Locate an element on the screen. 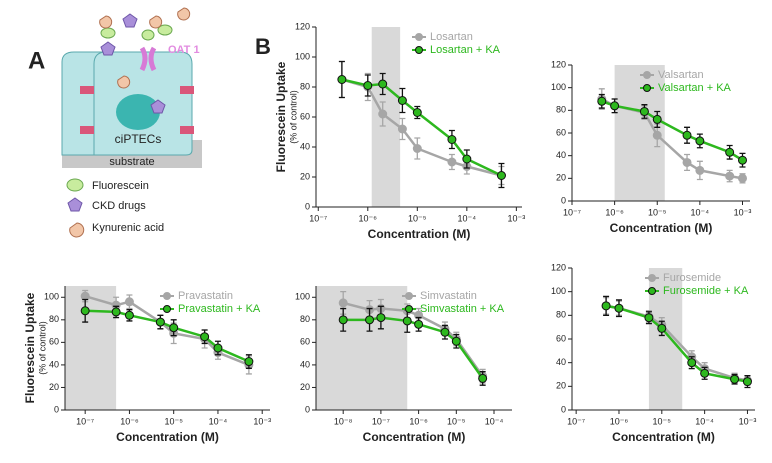 Image resolution: width=772 pixels, height=463 pixels. legend-label: Valsartan is located at coordinates (681, 75).